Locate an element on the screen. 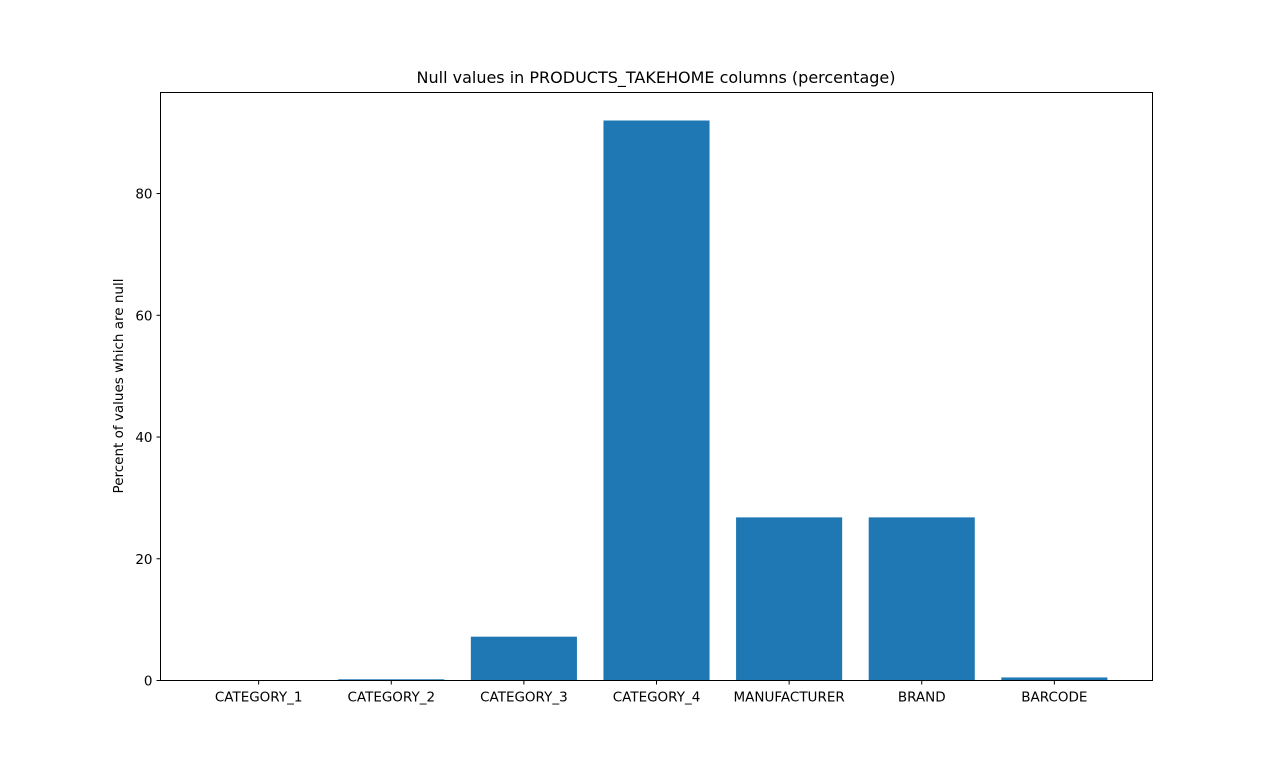  bar-manufacturer is located at coordinates (789, 599).